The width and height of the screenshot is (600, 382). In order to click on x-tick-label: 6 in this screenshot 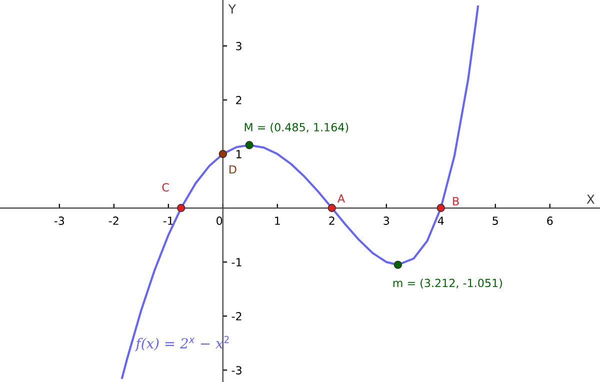, I will do `click(550, 220)`.